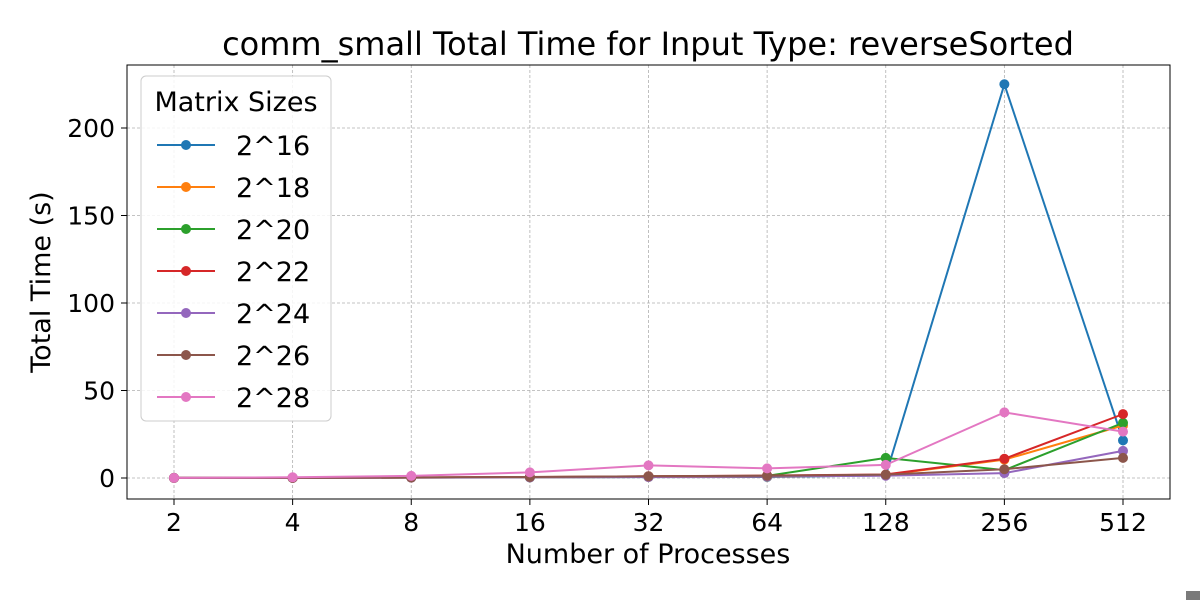 This screenshot has width=1200, height=600. What do you see at coordinates (1005, 522) in the screenshot?
I see `x-tick-label: 256` at bounding box center [1005, 522].